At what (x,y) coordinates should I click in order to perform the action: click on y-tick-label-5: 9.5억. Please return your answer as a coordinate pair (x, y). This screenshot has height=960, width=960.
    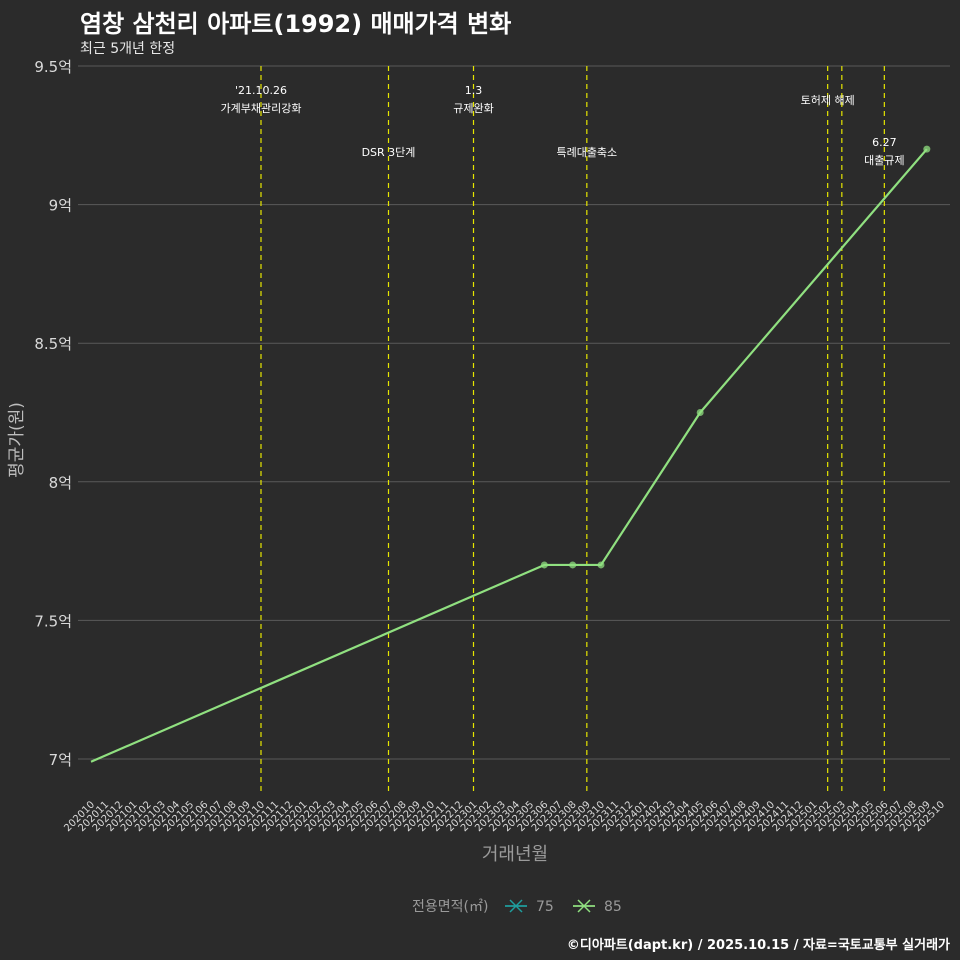
    Looking at the image, I should click on (53, 67).